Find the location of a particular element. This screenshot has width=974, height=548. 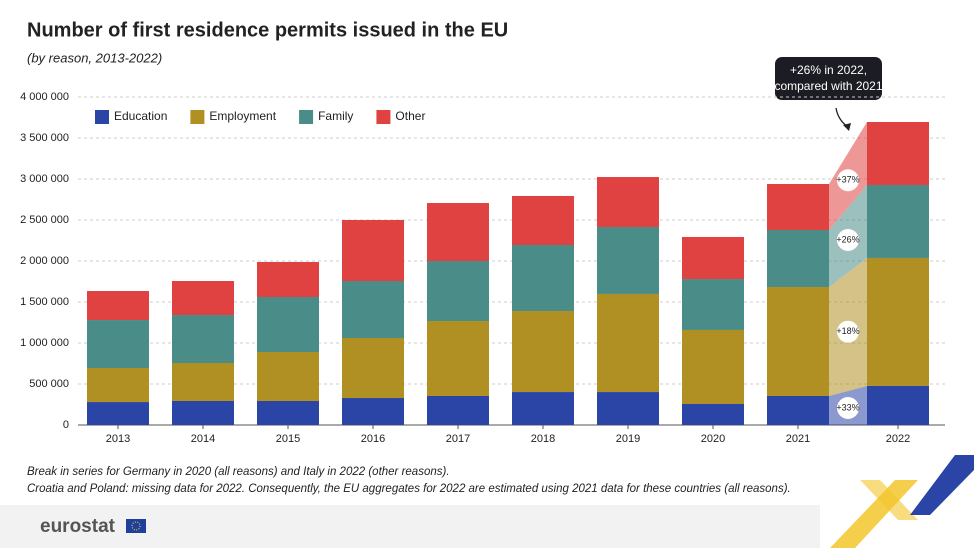

legend-label: Education is located at coordinates (140, 116).